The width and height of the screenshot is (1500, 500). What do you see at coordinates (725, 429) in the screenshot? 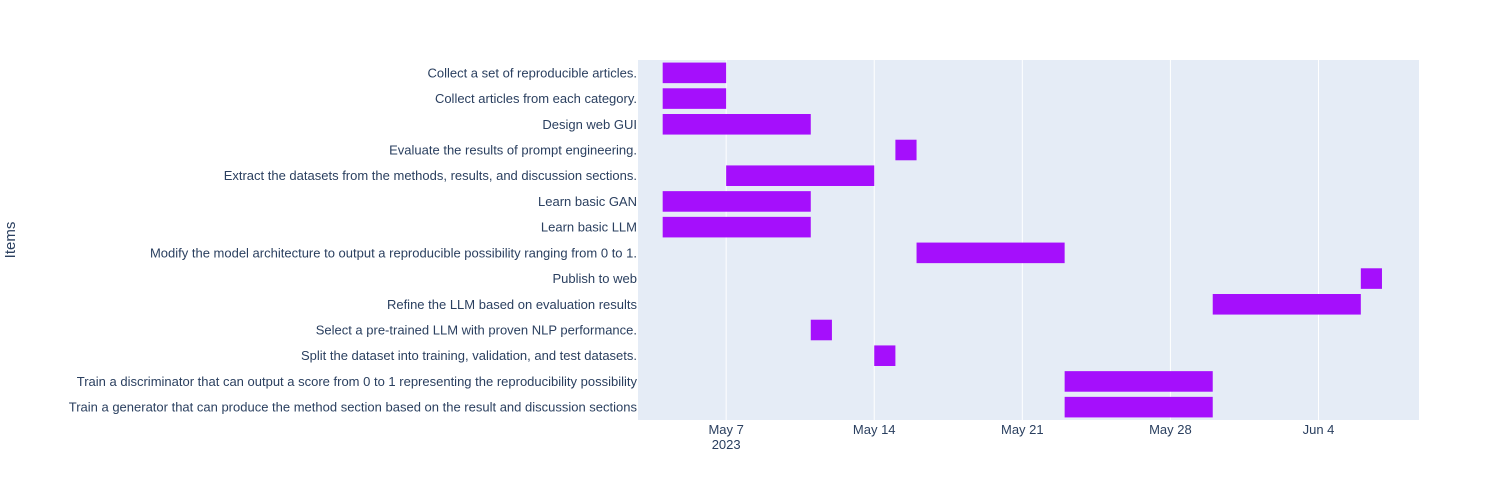
I see `x-tick-label: May 7` at bounding box center [725, 429].